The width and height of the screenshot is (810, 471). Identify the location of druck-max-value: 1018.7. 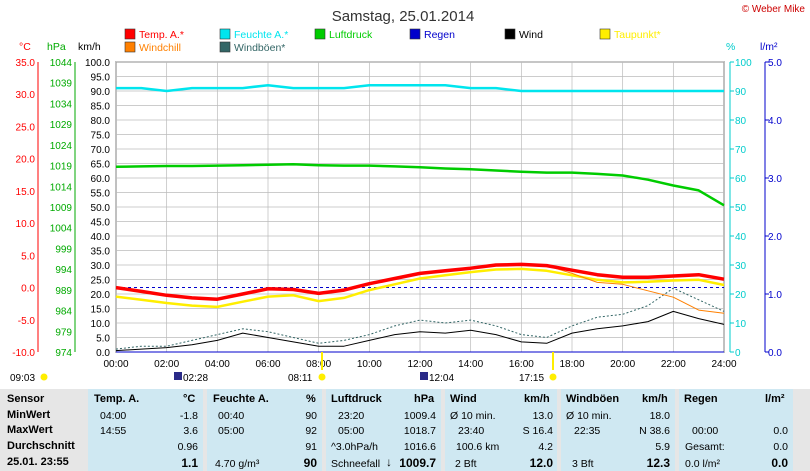
(419, 431).